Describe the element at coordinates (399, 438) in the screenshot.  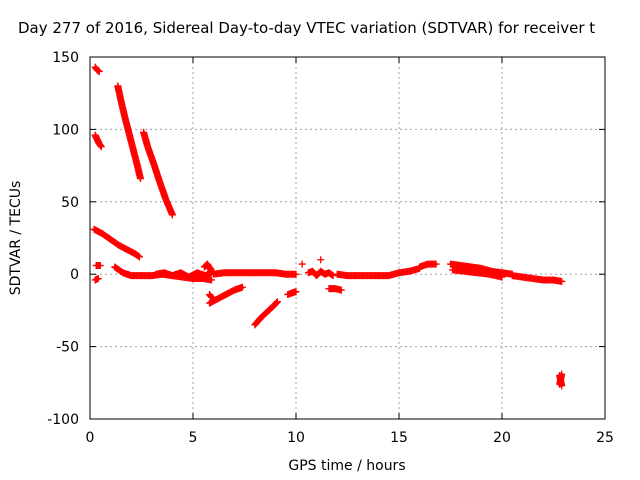
I see `x-tick-label: 15` at that location.